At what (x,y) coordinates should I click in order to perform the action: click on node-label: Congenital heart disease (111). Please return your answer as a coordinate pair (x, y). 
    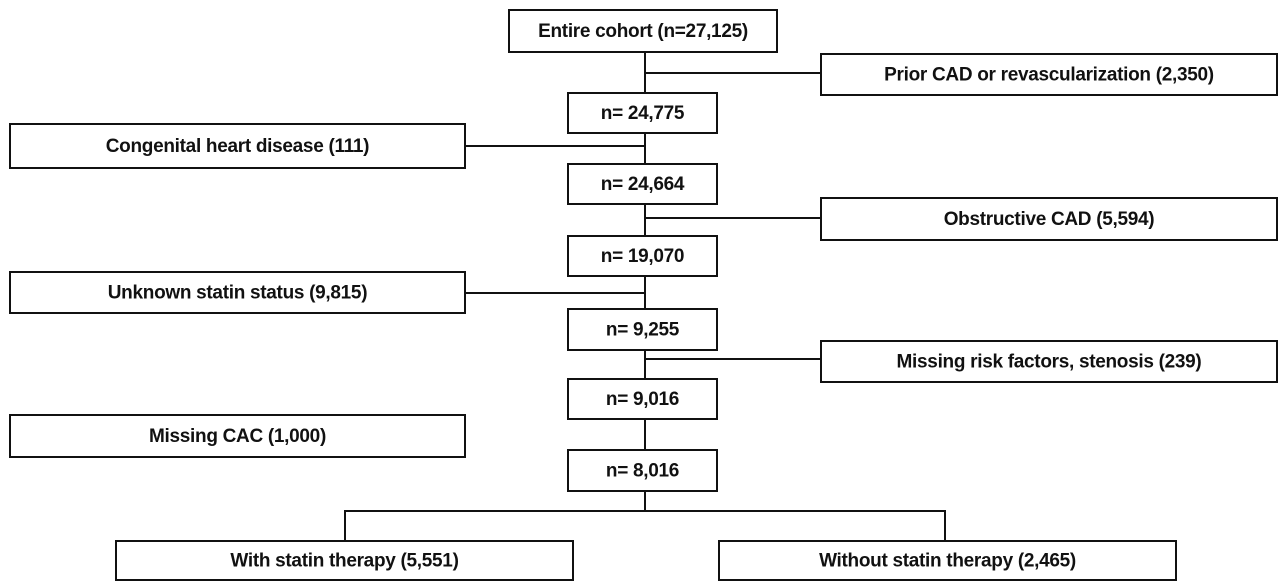
    Looking at the image, I should click on (237, 146).